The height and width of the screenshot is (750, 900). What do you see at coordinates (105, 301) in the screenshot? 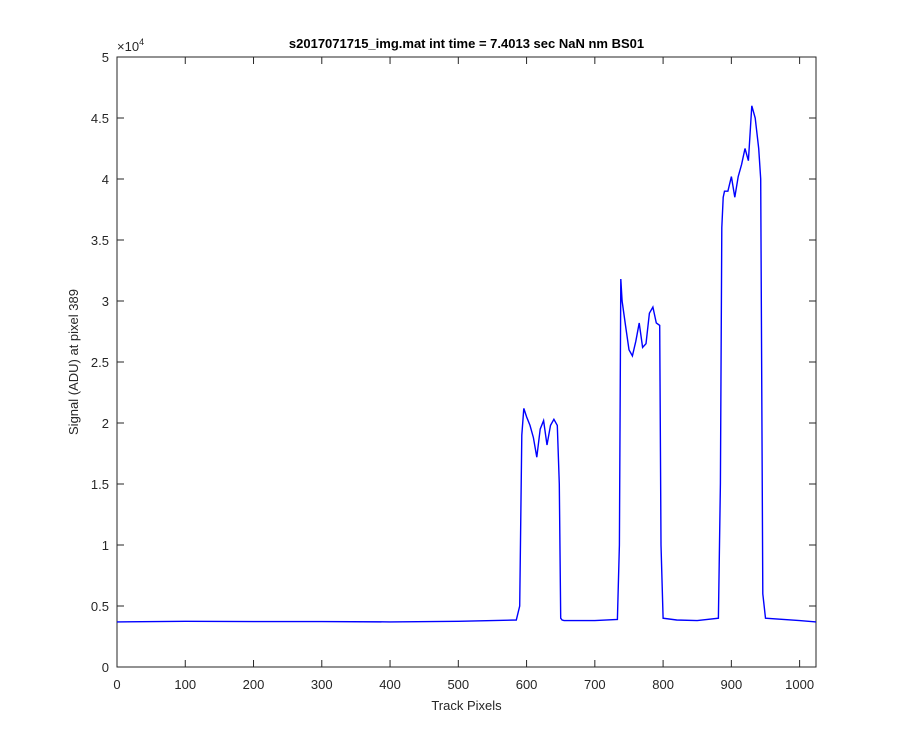
I see `y-tick-label: 3` at bounding box center [105, 301].